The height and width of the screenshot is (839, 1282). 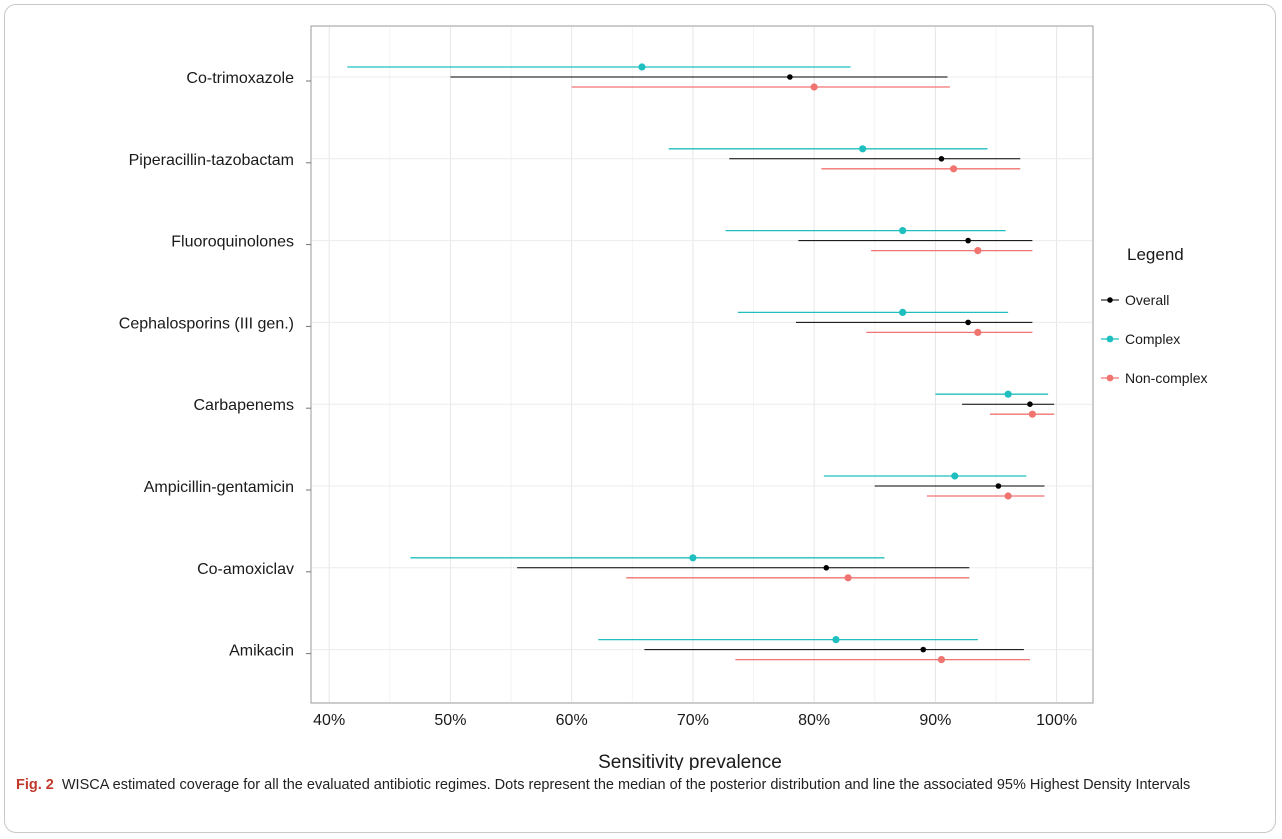 I want to click on category-label: Cephalosporins (III gen.), so click(x=206, y=323).